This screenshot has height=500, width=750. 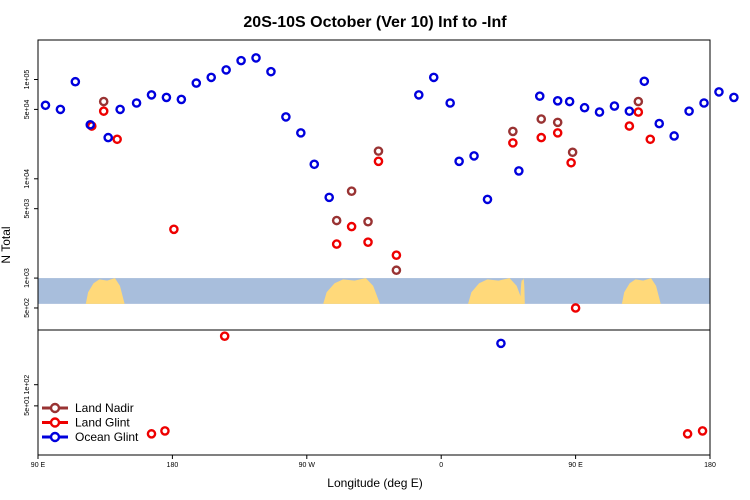 What do you see at coordinates (375, 22) in the screenshot?
I see `chart-title: 20S-10S October (Ver 10) Inf to -Inf` at bounding box center [375, 22].